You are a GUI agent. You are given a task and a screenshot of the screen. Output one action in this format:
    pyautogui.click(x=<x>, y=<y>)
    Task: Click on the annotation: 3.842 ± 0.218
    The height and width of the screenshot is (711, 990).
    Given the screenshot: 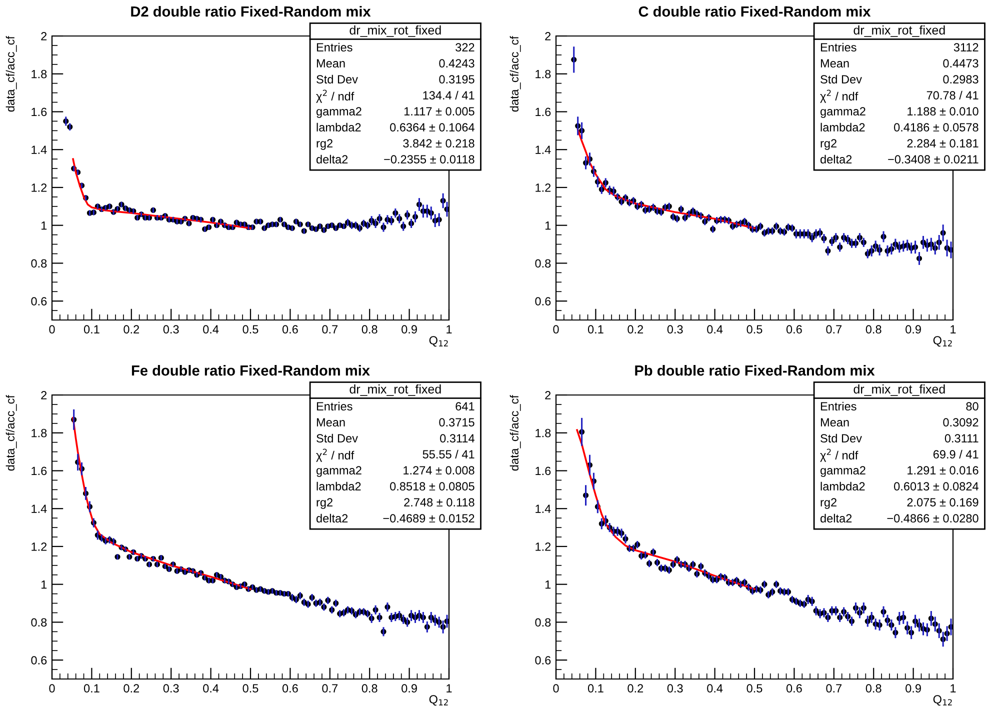 What is the action you would take?
    pyautogui.click(x=438, y=143)
    